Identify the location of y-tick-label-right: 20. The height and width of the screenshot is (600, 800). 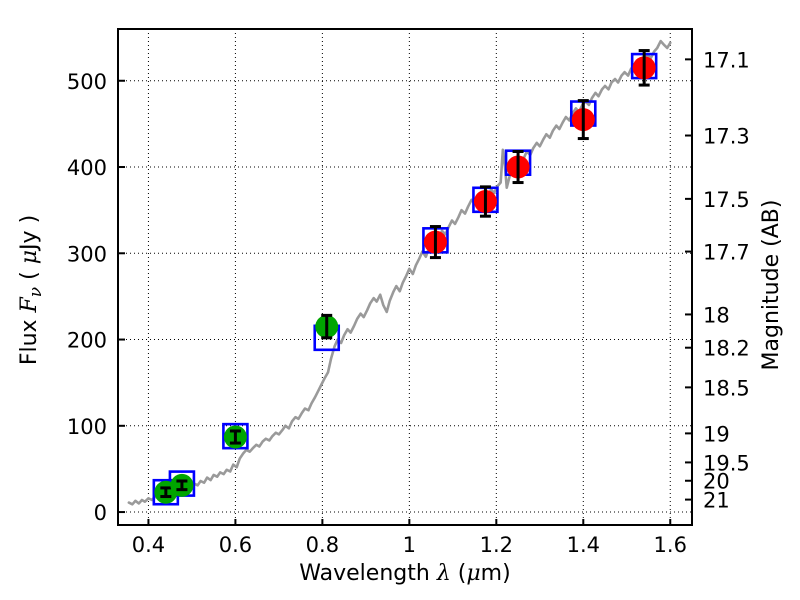
(716, 482).